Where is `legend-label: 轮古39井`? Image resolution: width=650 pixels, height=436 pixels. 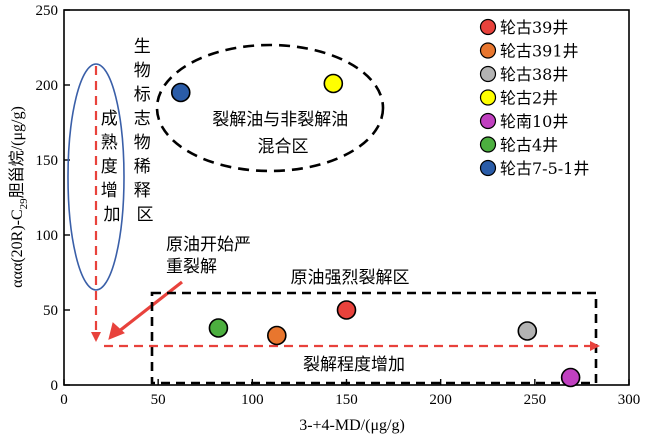 legend-label: 轮古39井 is located at coordinates (534, 27).